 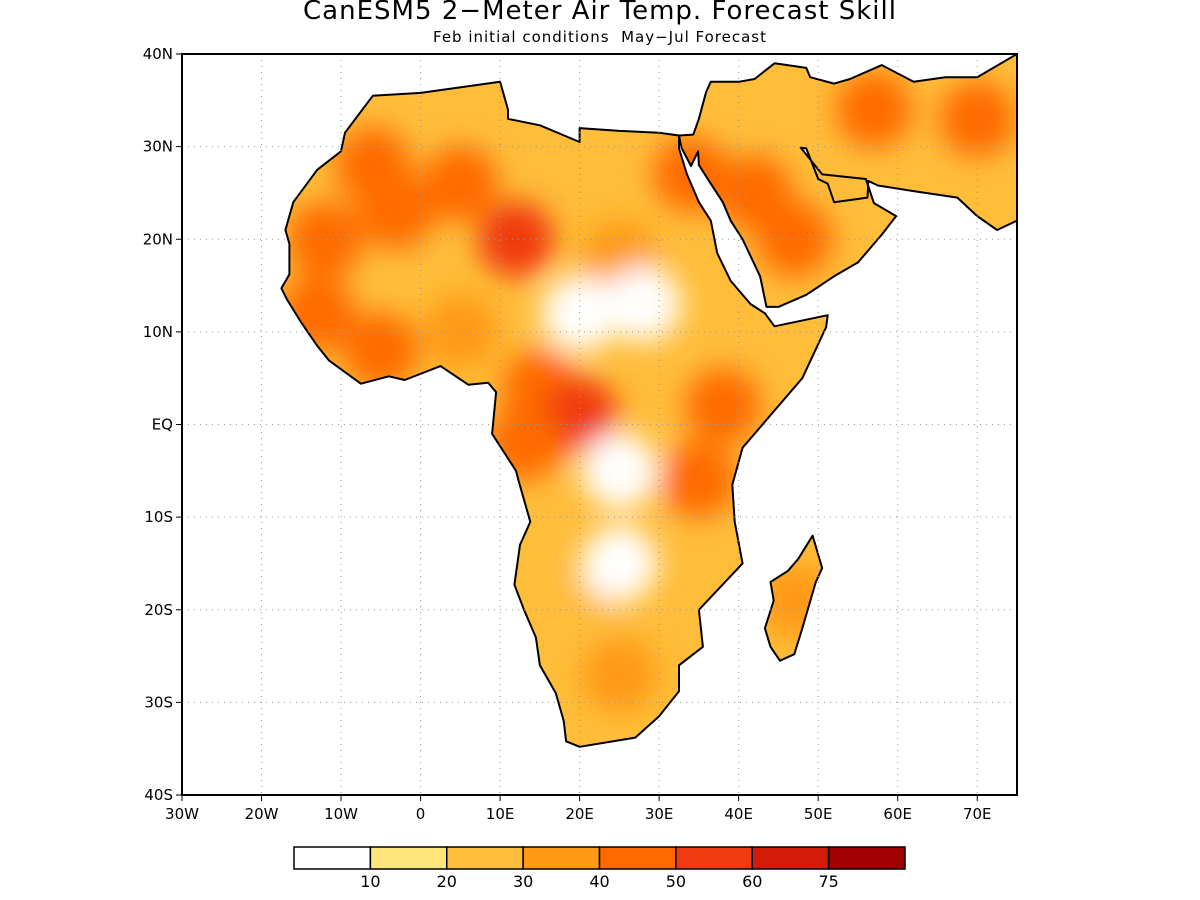 I want to click on longitude-label: 20E, so click(x=579, y=814).